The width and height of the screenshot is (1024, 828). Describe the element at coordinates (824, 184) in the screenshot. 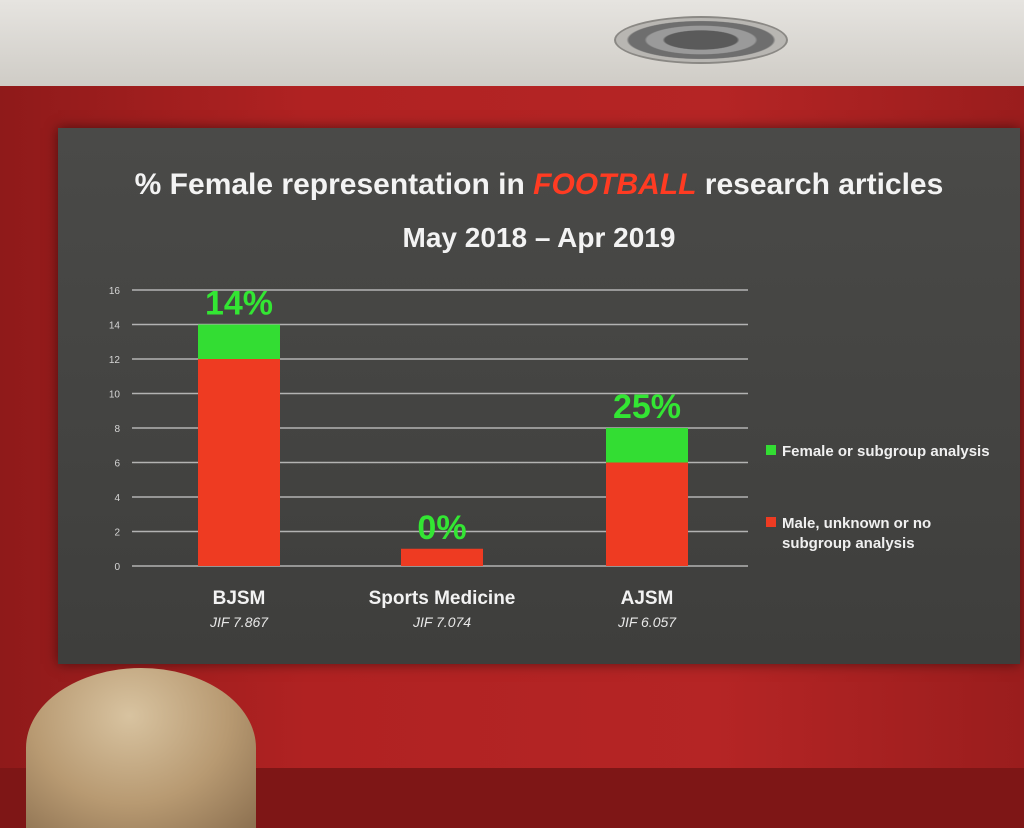

I see `title-post: research articles` at that location.